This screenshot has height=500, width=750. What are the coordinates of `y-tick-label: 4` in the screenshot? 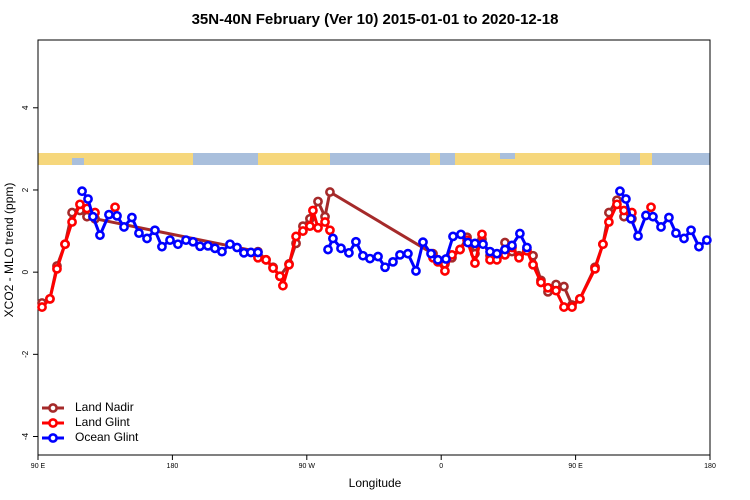 It's located at (25, 107).